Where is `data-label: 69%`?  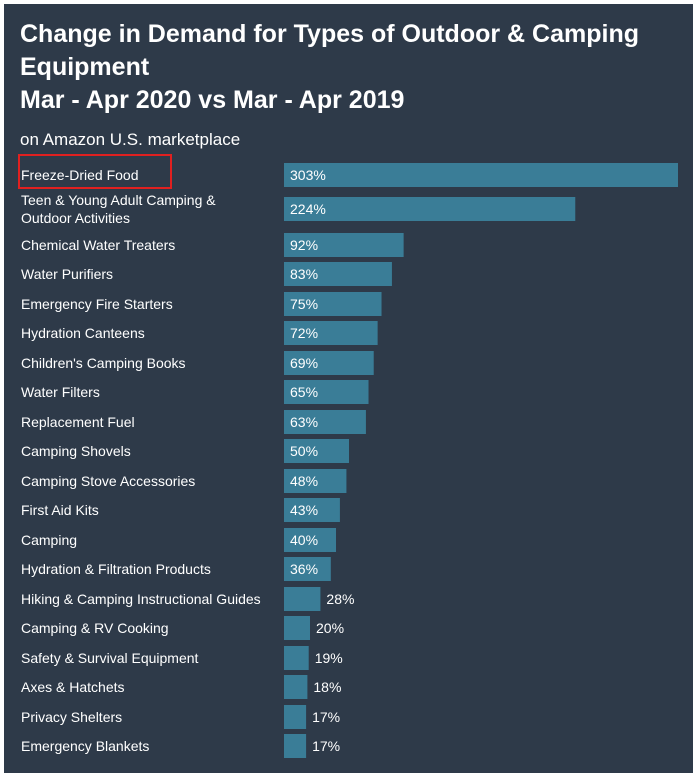 data-label: 69% is located at coordinates (304, 363).